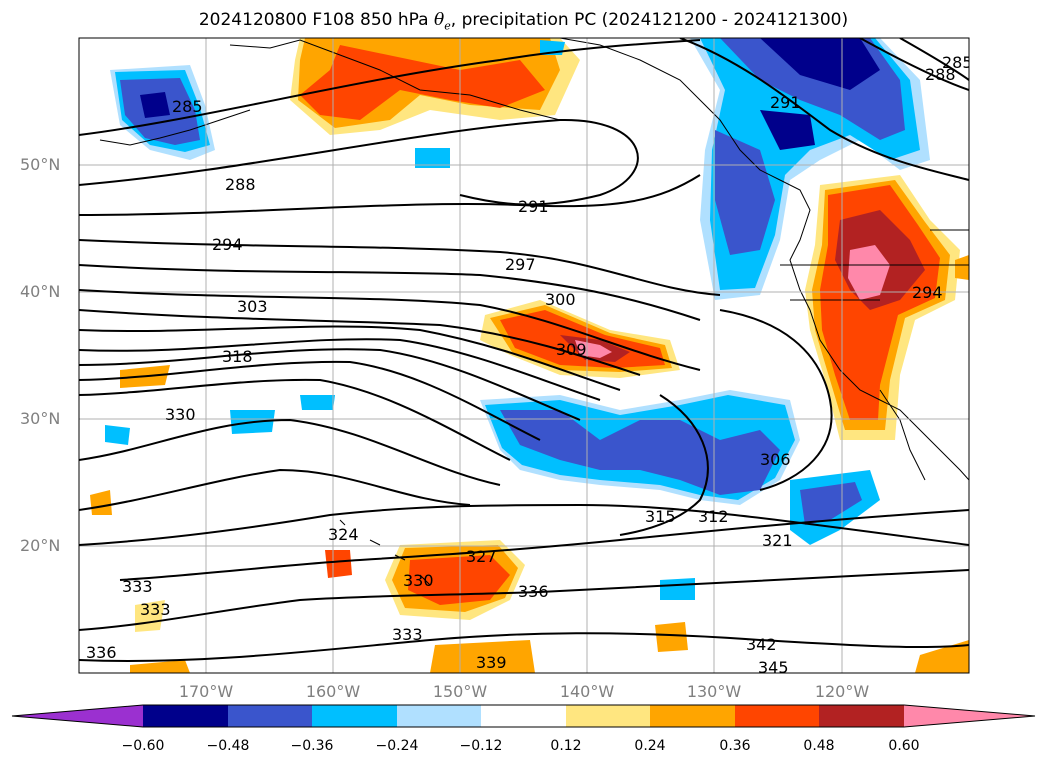 Image resolution: width=1047 pixels, height=767 pixels. Describe the element at coordinates (819, 746) in the screenshot. I see `colorbar-tick-label: 0.48` at that location.